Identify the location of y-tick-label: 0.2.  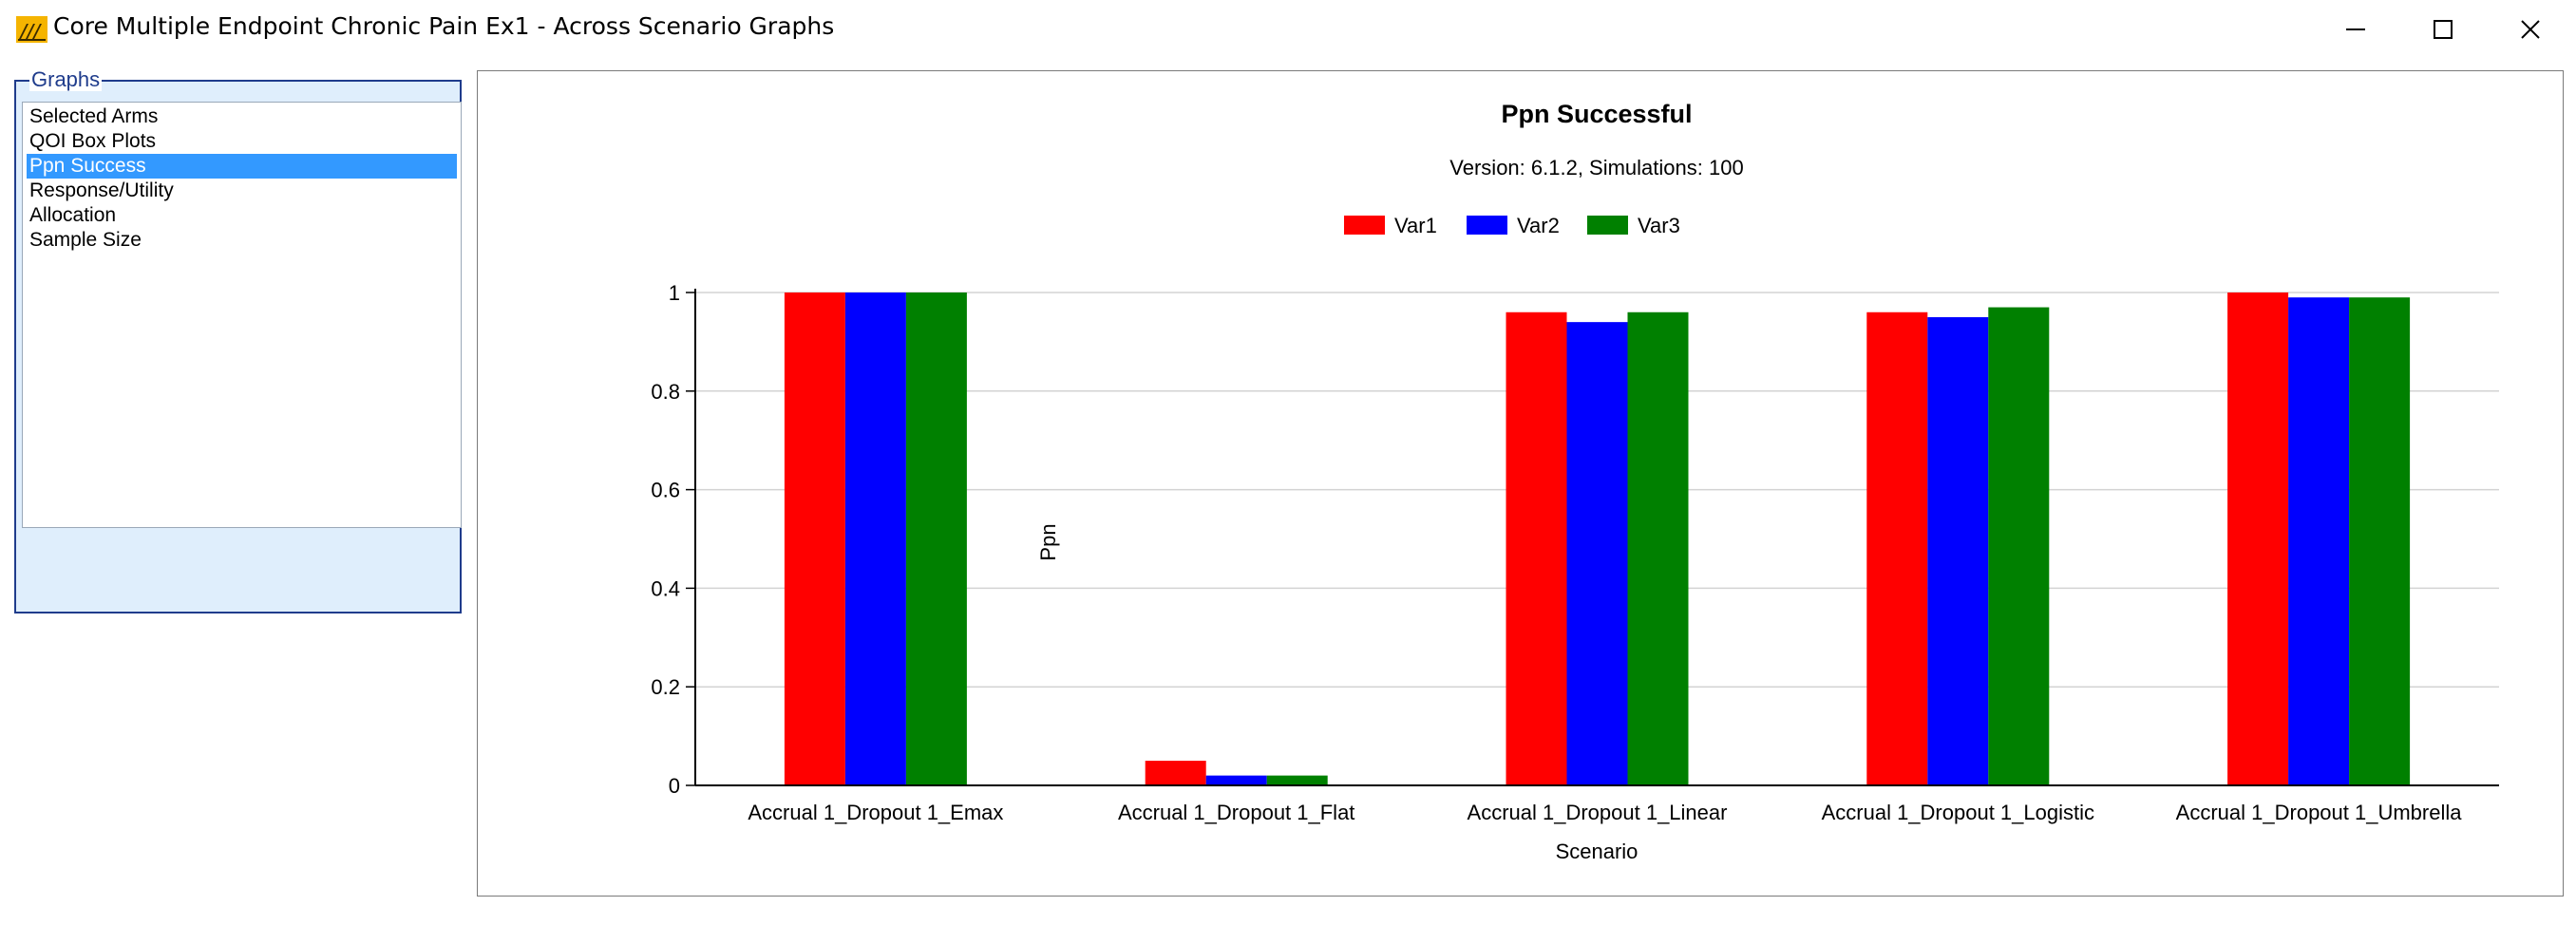
(665, 687).